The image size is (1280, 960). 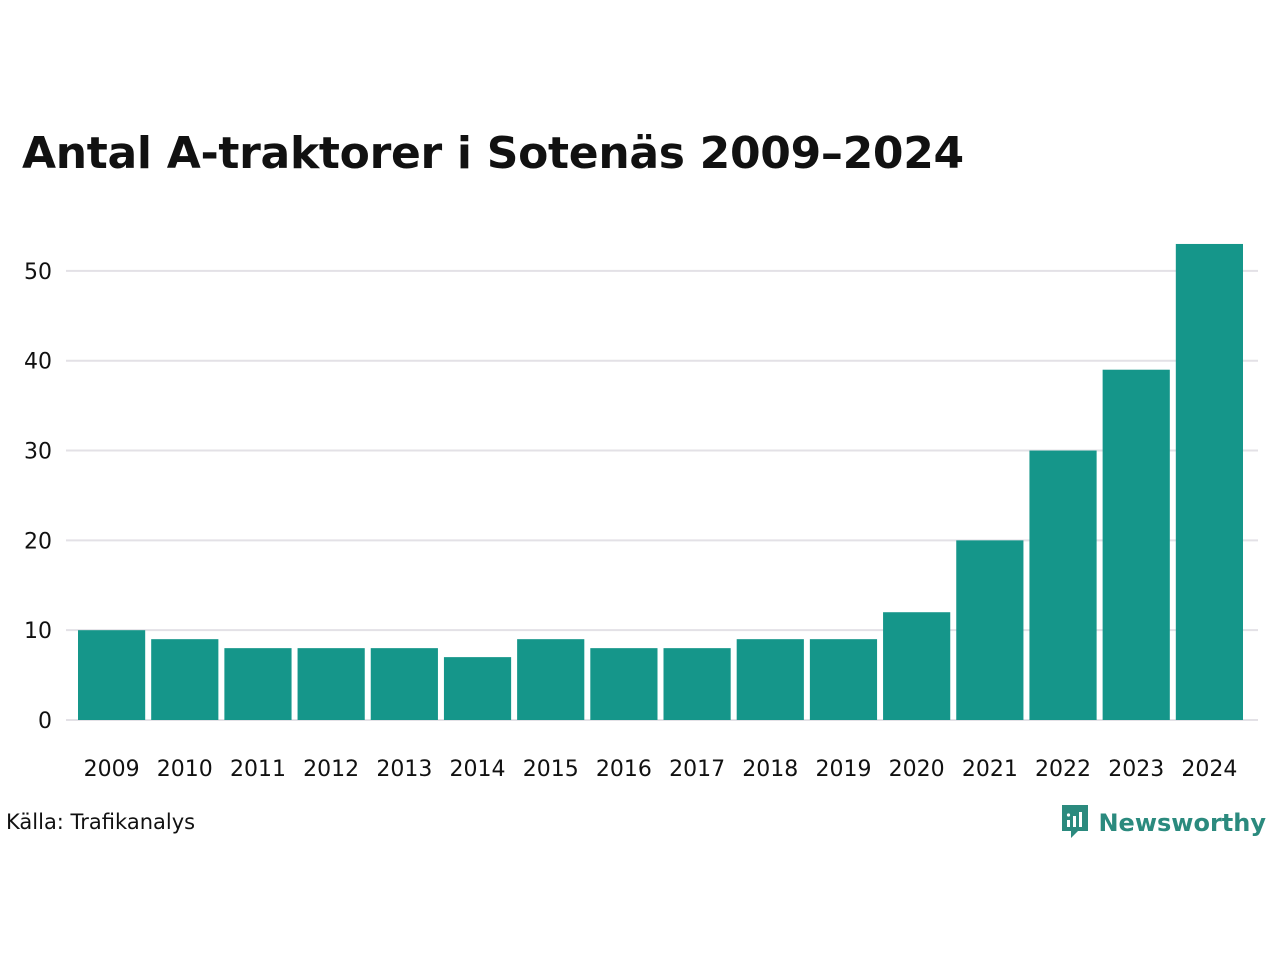 What do you see at coordinates (38, 272) in the screenshot?
I see `y-tick-label: 50` at bounding box center [38, 272].